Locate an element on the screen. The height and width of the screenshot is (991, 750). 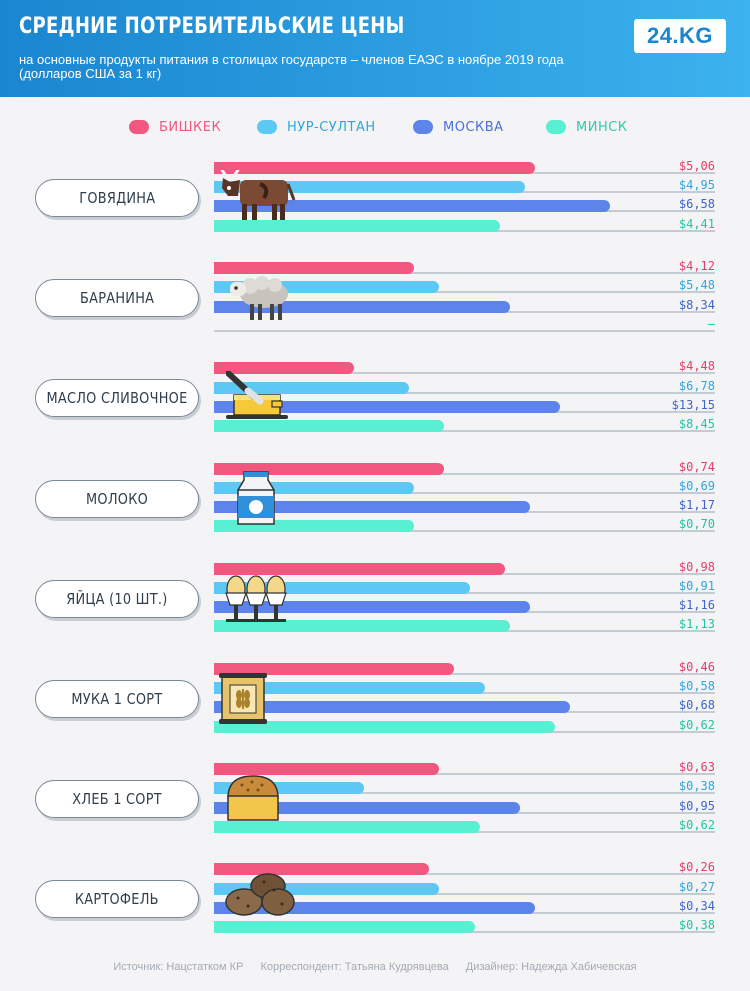
value-label-bishkek: $0,98 is located at coordinates (696, 566).